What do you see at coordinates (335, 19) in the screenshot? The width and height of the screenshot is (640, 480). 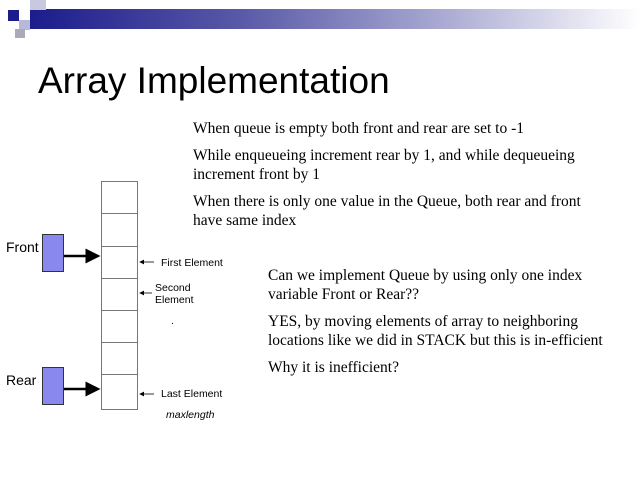 I see `header-gradient-bar` at bounding box center [335, 19].